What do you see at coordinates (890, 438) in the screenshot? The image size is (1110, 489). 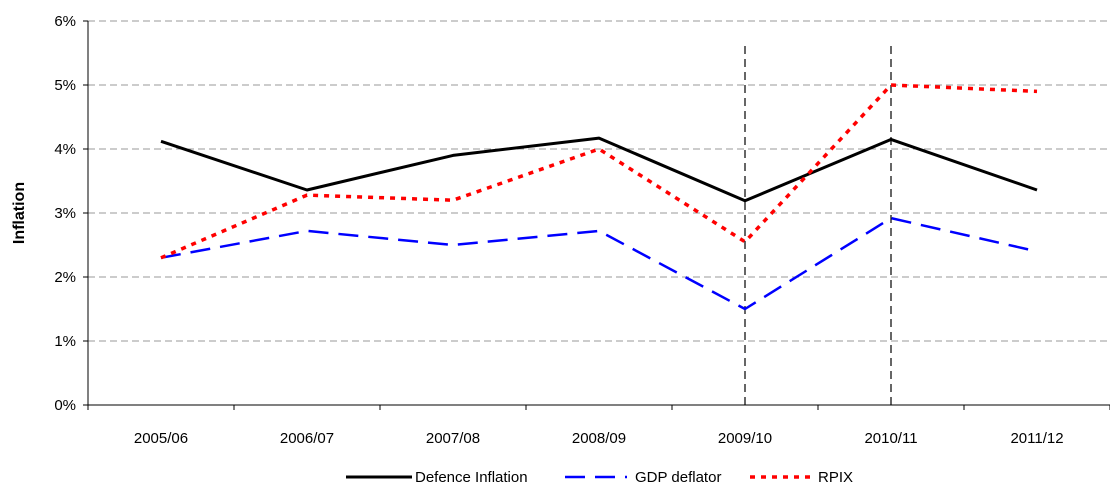 I see `x-tick-label: 2010/11` at bounding box center [890, 438].